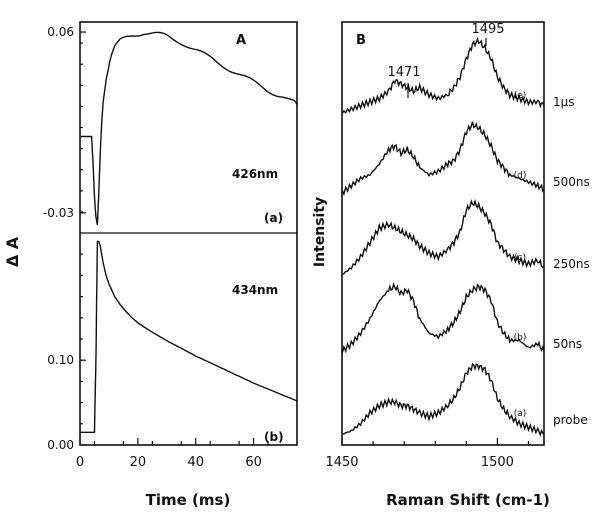  I want to click on spectrum-tag: (a), so click(520, 414).